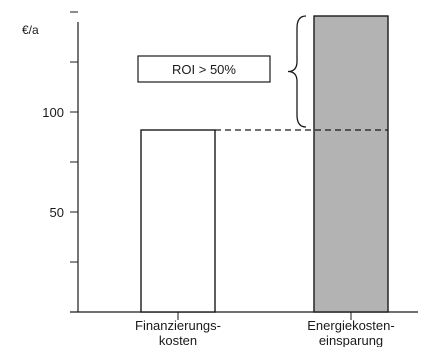 The width and height of the screenshot is (427, 347). What do you see at coordinates (297, 71) in the screenshot?
I see `brace` at bounding box center [297, 71].